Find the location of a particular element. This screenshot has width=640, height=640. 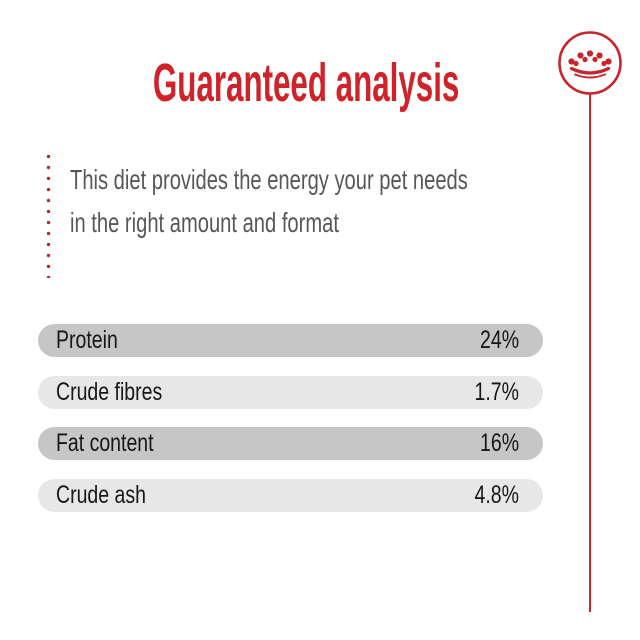

row-label: Protein is located at coordinates (87, 340).